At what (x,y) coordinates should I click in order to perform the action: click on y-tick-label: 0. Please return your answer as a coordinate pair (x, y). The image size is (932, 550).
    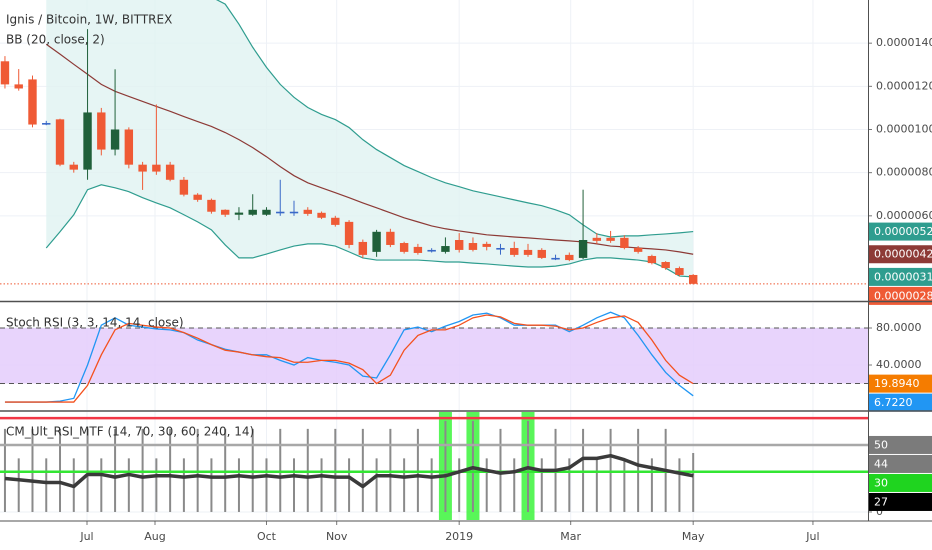
    Looking at the image, I should click on (879, 511).